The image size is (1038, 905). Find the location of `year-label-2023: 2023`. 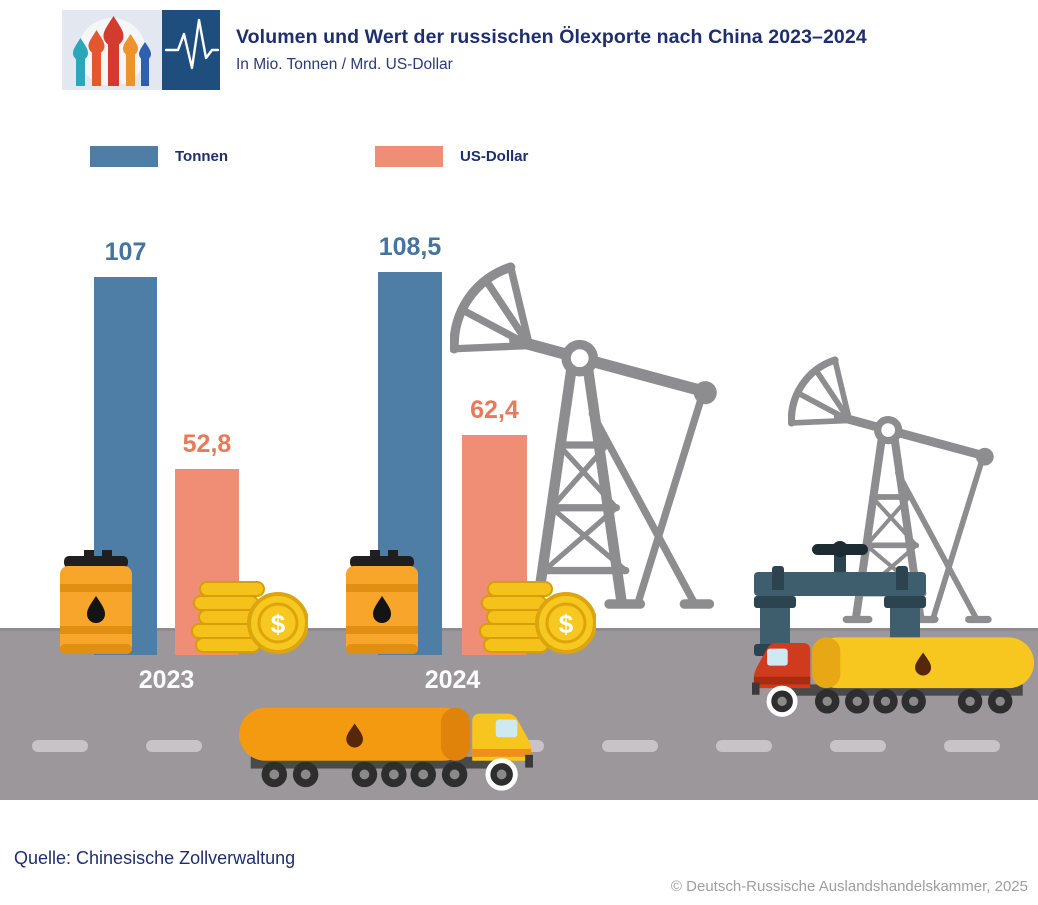

year-label-2023: 2023 is located at coordinates (166, 680).